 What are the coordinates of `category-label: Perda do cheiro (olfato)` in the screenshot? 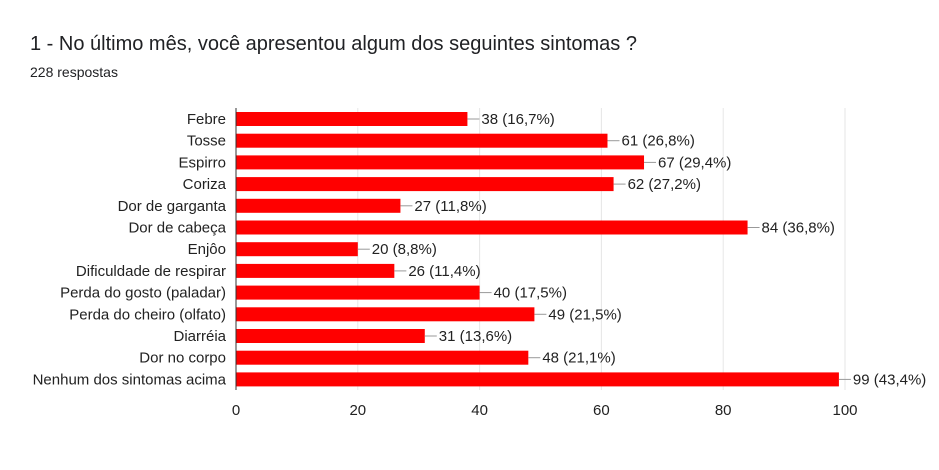 It's located at (147, 314).